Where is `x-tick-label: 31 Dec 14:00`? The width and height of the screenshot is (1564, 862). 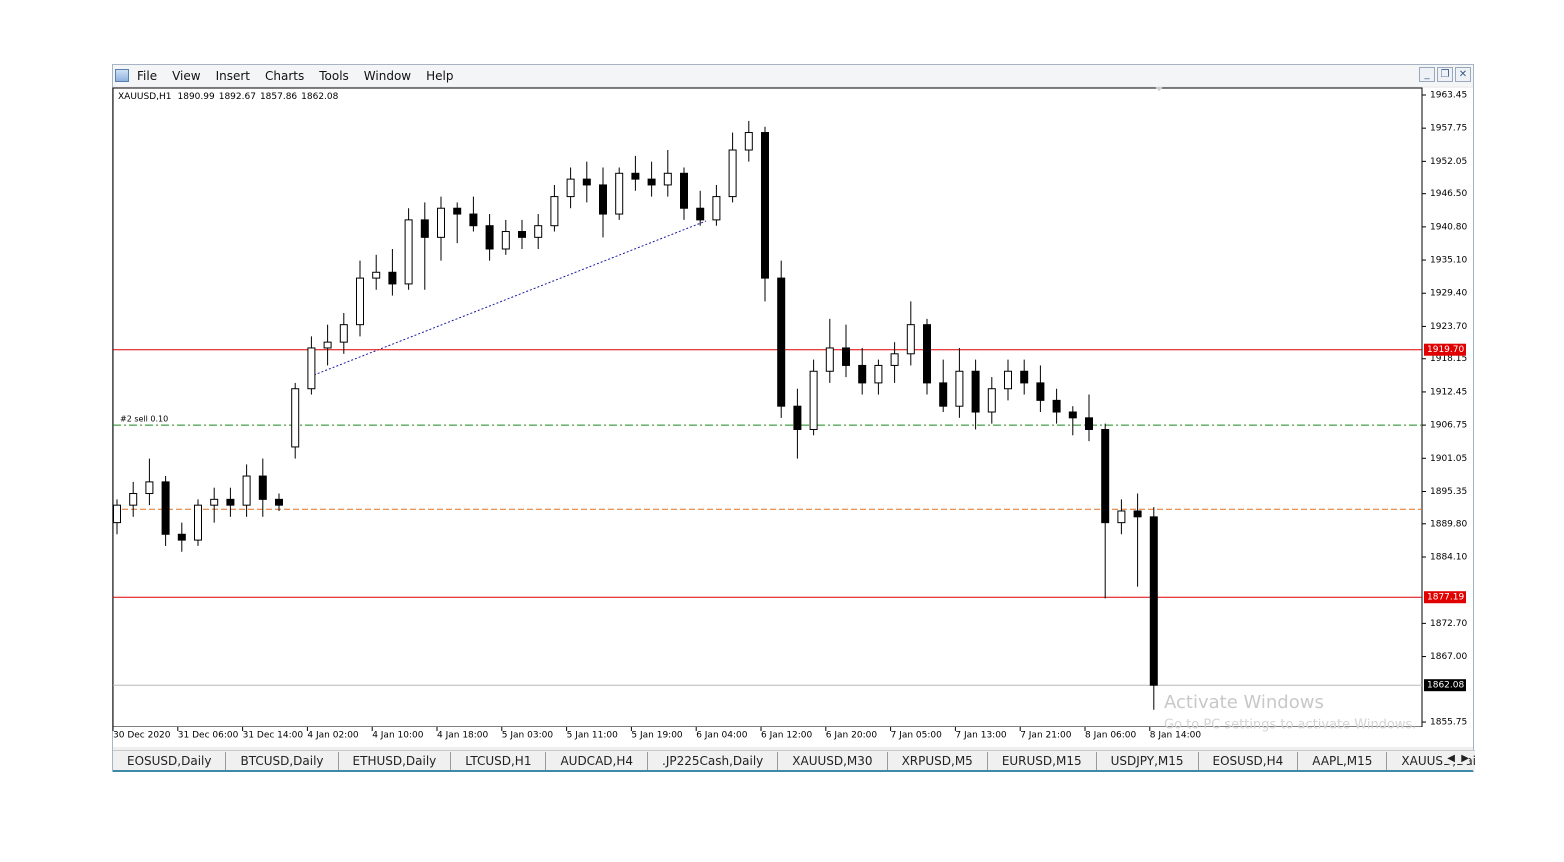
x-tick-label: 31 Dec 14:00 is located at coordinates (273, 736).